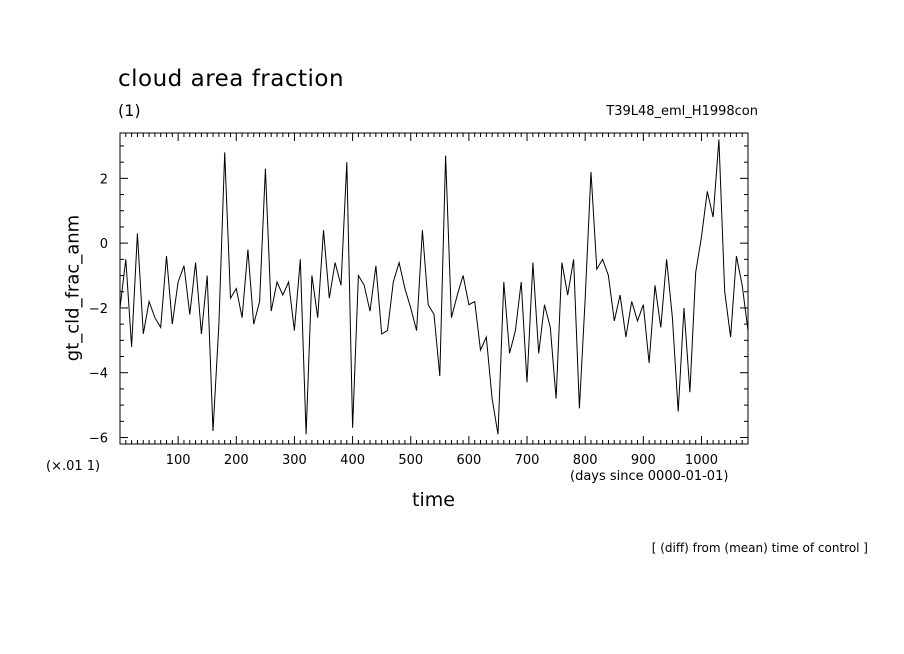  Describe the element at coordinates (701, 460) in the screenshot. I see `x-tick-label: 1000` at that location.